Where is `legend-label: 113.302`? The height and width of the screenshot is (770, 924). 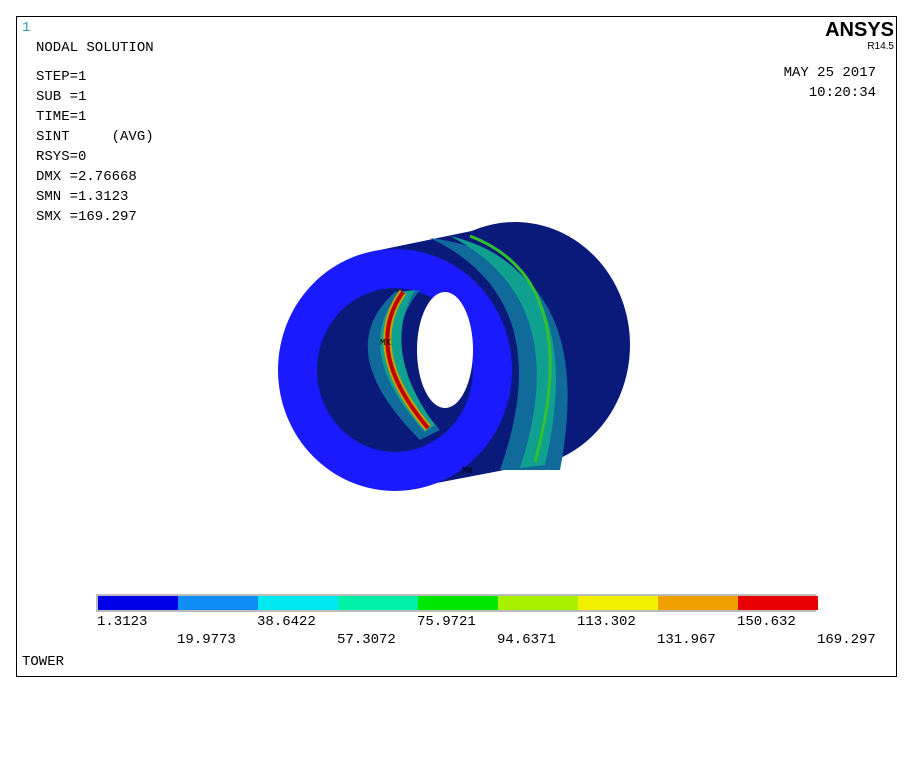
legend-label: 113.302 is located at coordinates (606, 622).